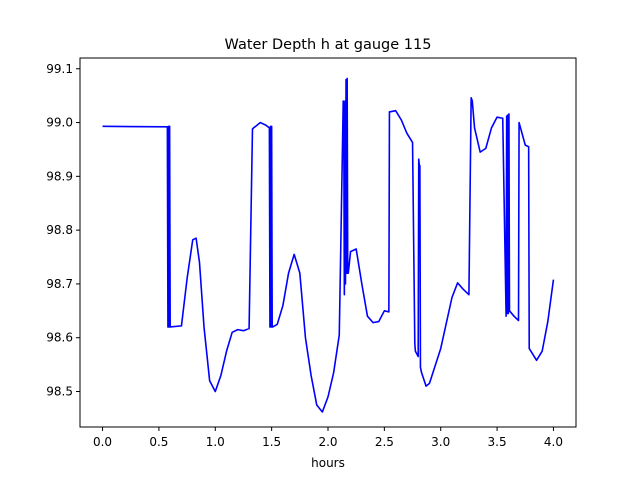 This screenshot has height=480, width=640. What do you see at coordinates (215, 442) in the screenshot?
I see `x-tick-label: 1.0` at bounding box center [215, 442].